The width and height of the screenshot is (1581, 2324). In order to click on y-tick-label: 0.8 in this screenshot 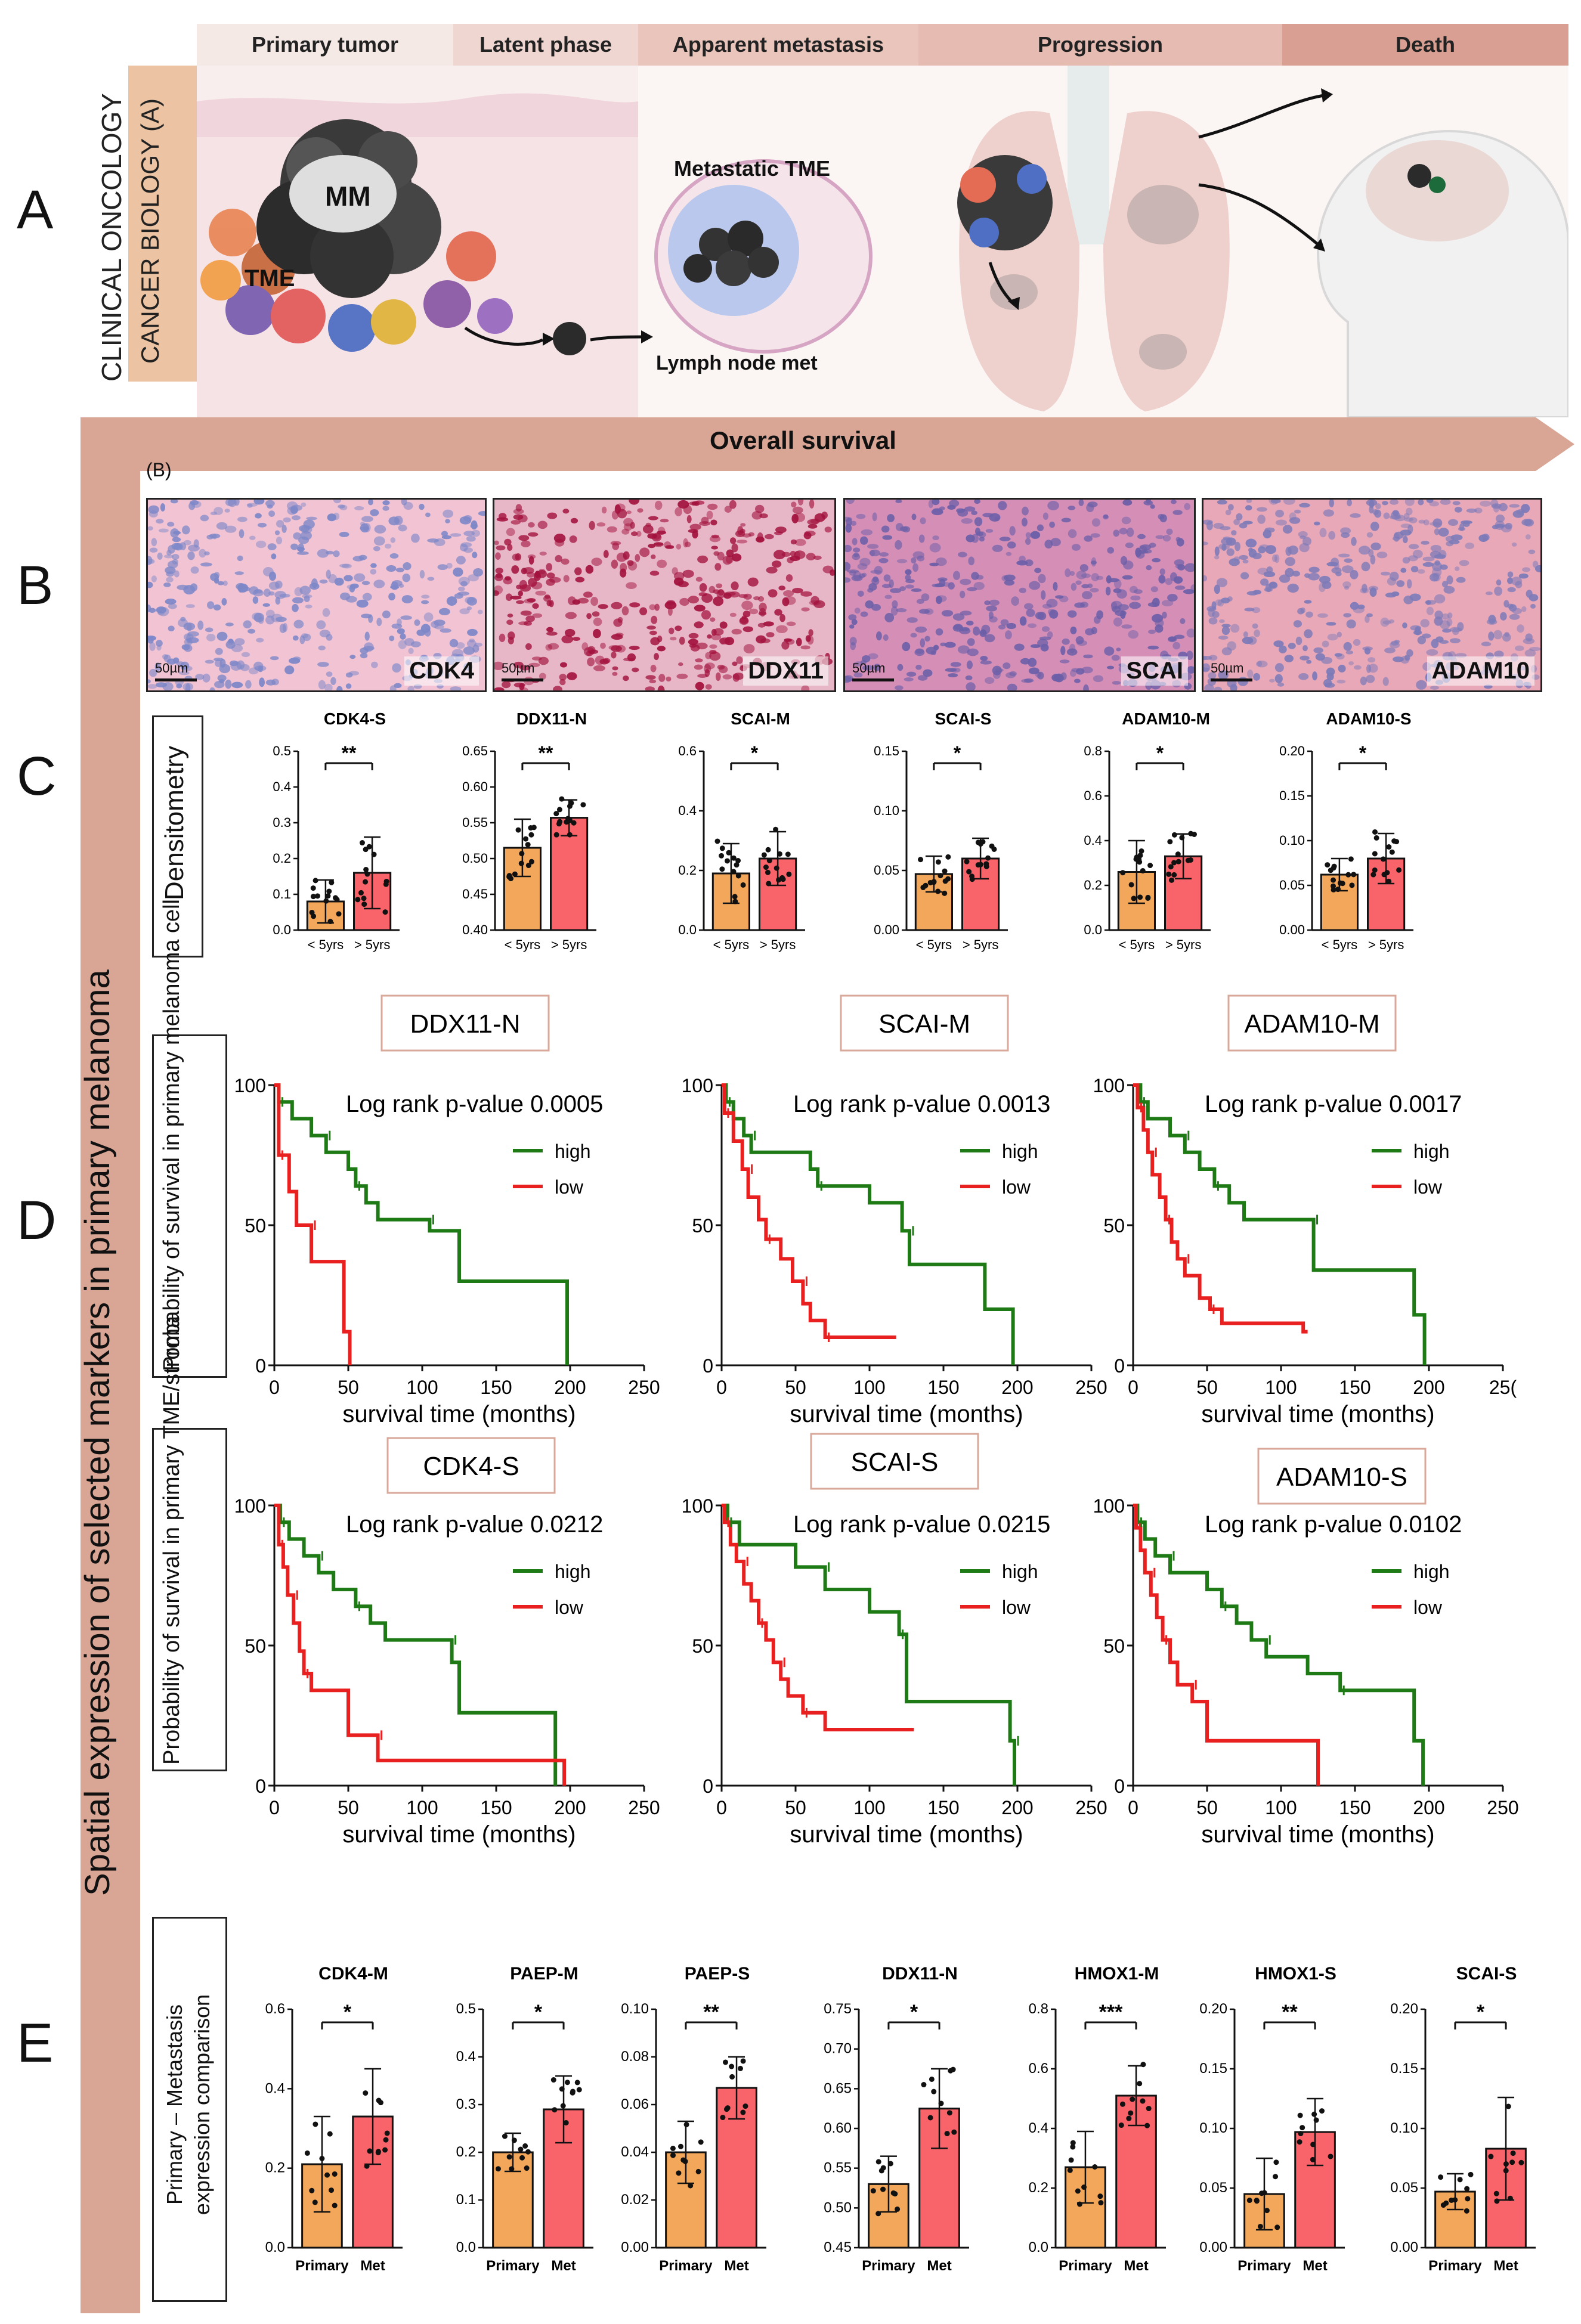, I will do `click(1038, 2009)`.